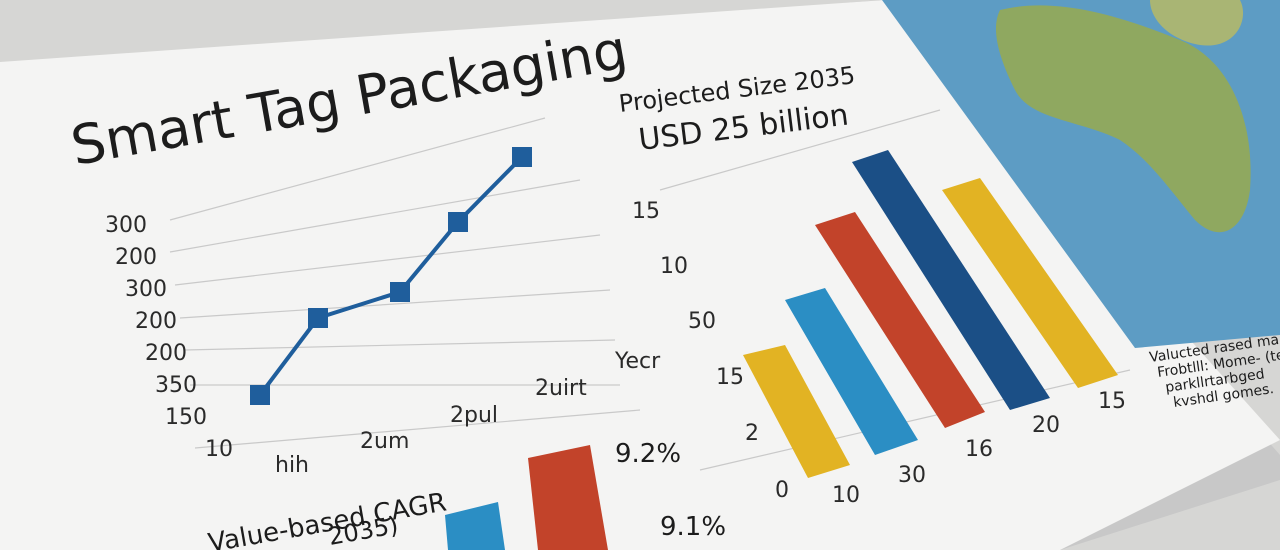 The height and width of the screenshot is (550, 1280). What do you see at coordinates (474, 415) in the screenshot?
I see `x-label: 2pul` at bounding box center [474, 415].